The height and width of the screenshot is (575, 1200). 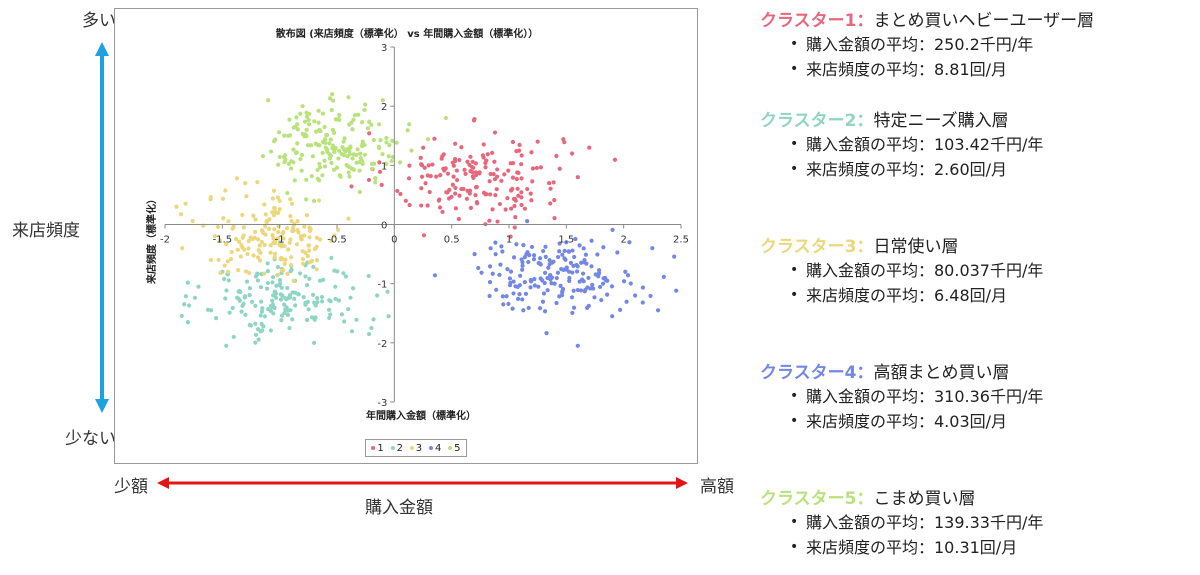 I want to click on legend-item-1: 1, so click(x=377, y=448).